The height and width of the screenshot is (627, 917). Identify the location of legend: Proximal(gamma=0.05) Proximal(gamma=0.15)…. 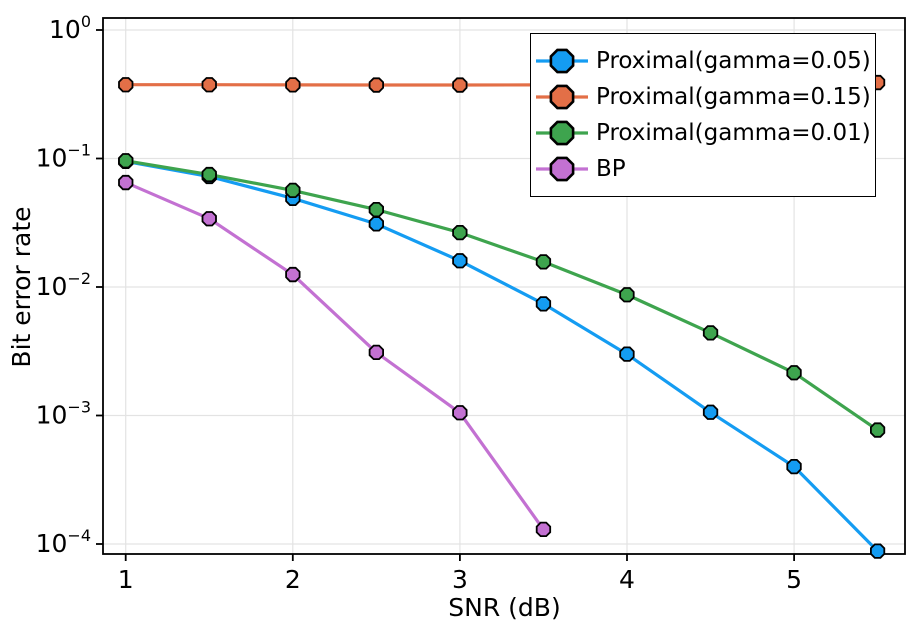
(703, 115).